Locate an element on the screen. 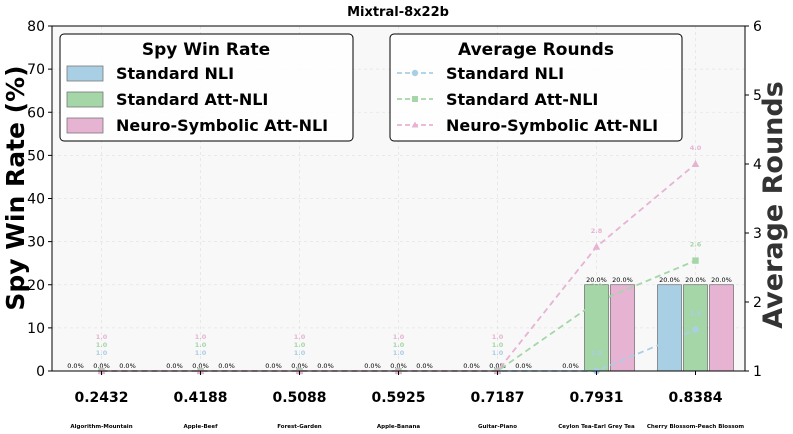 The image size is (793, 434). bar-legend-label-neuro-symbolic: Neuro-Symbolic Att-NLI is located at coordinates (222, 125).